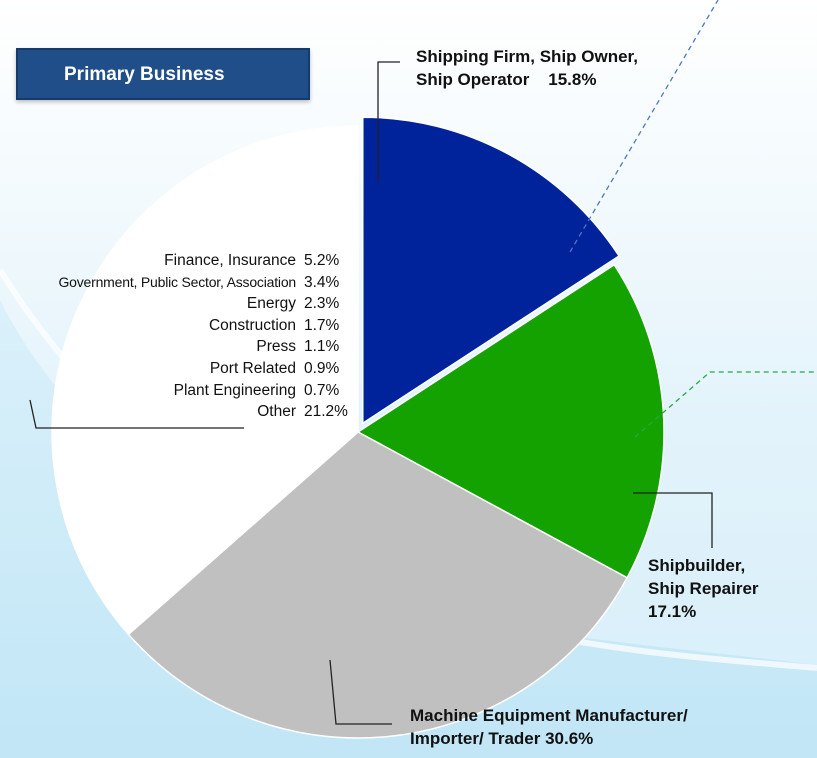 The image size is (817, 758). I want to click on callout-shipbuilder-line2: Ship Repairer, so click(703, 588).